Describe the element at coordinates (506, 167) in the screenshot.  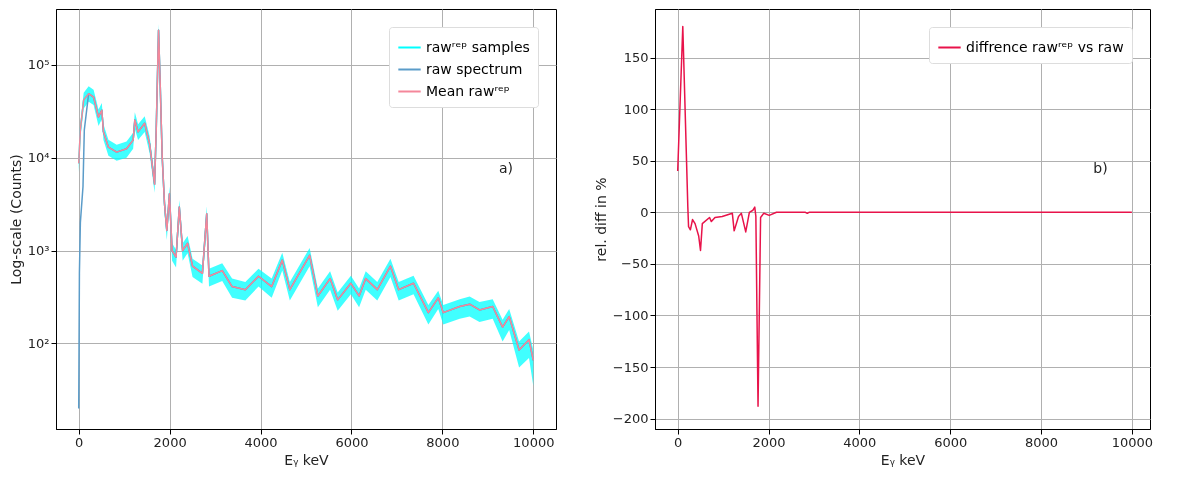
I see `annotation: a)` at that location.